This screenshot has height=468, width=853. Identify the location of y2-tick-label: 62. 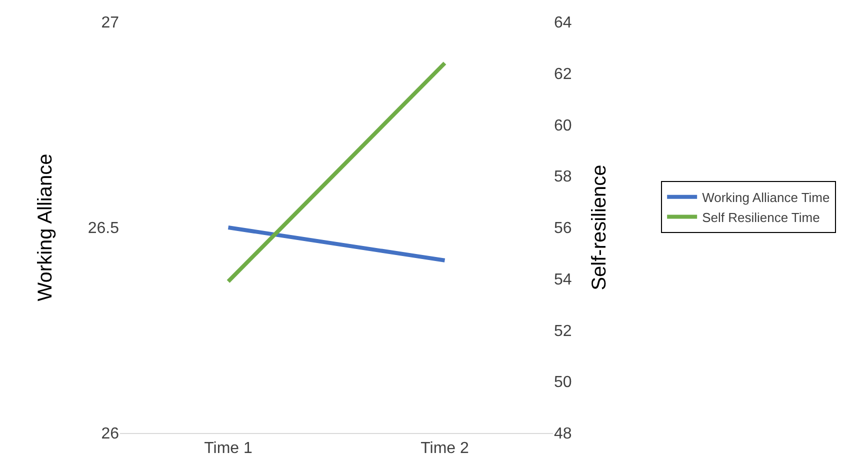
(563, 74).